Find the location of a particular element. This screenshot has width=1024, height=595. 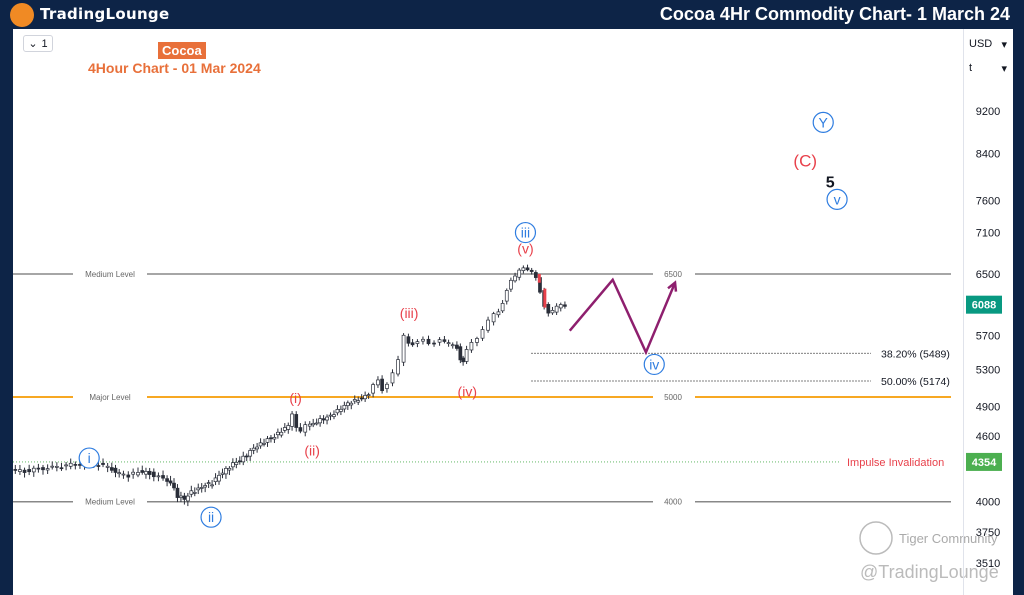

wave-label: (i) is located at coordinates (295, 398).